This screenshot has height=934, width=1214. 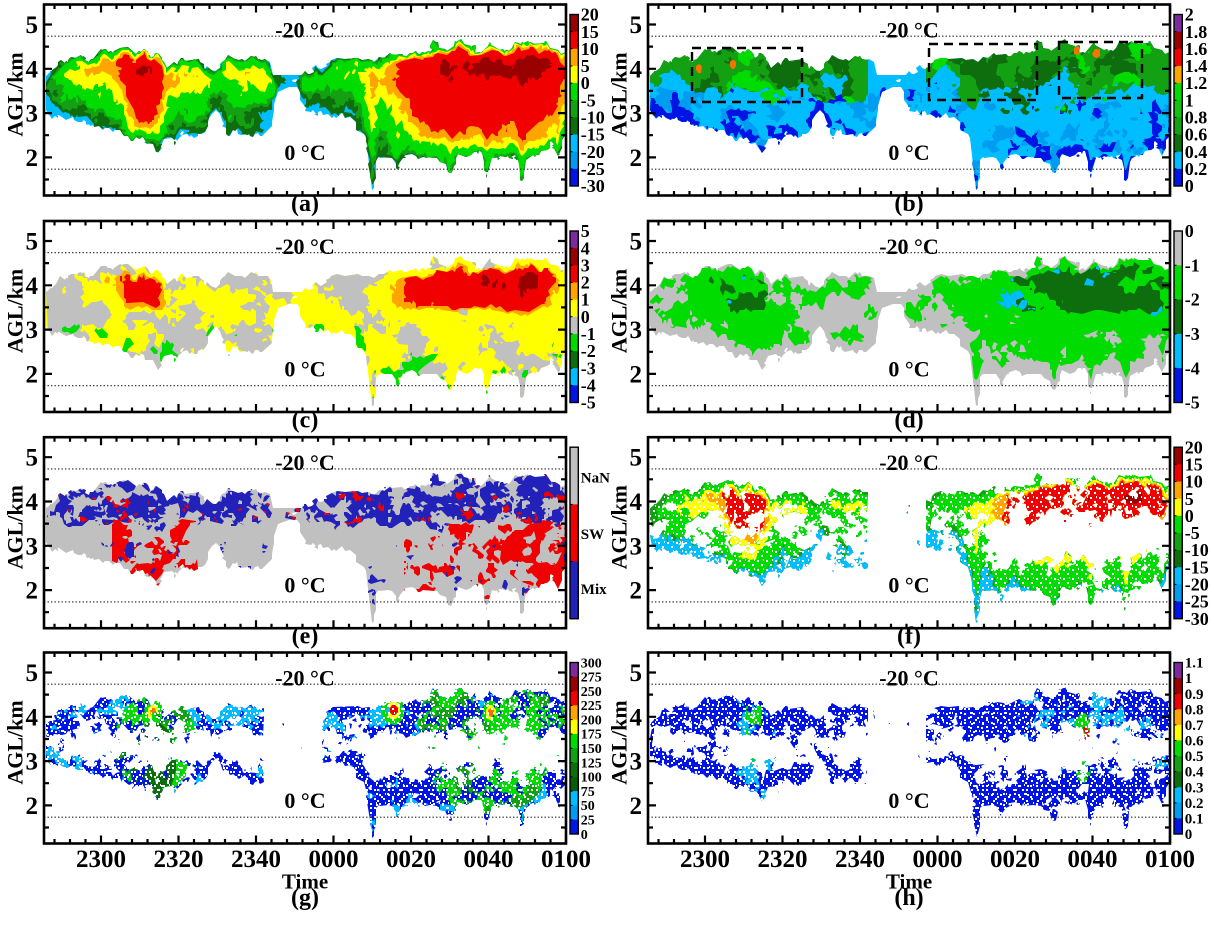 What do you see at coordinates (590, 49) in the screenshot?
I see `svg-text: 10` at bounding box center [590, 49].